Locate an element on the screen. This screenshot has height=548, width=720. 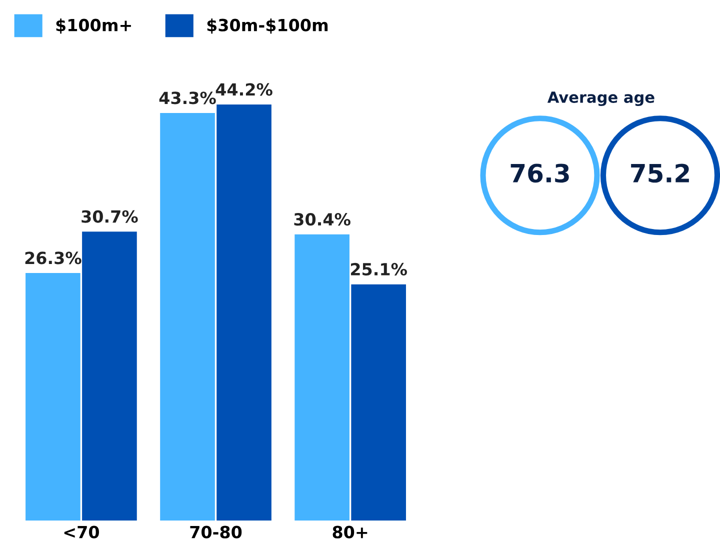
x-tick-label: 80+ is located at coordinates (350, 532).